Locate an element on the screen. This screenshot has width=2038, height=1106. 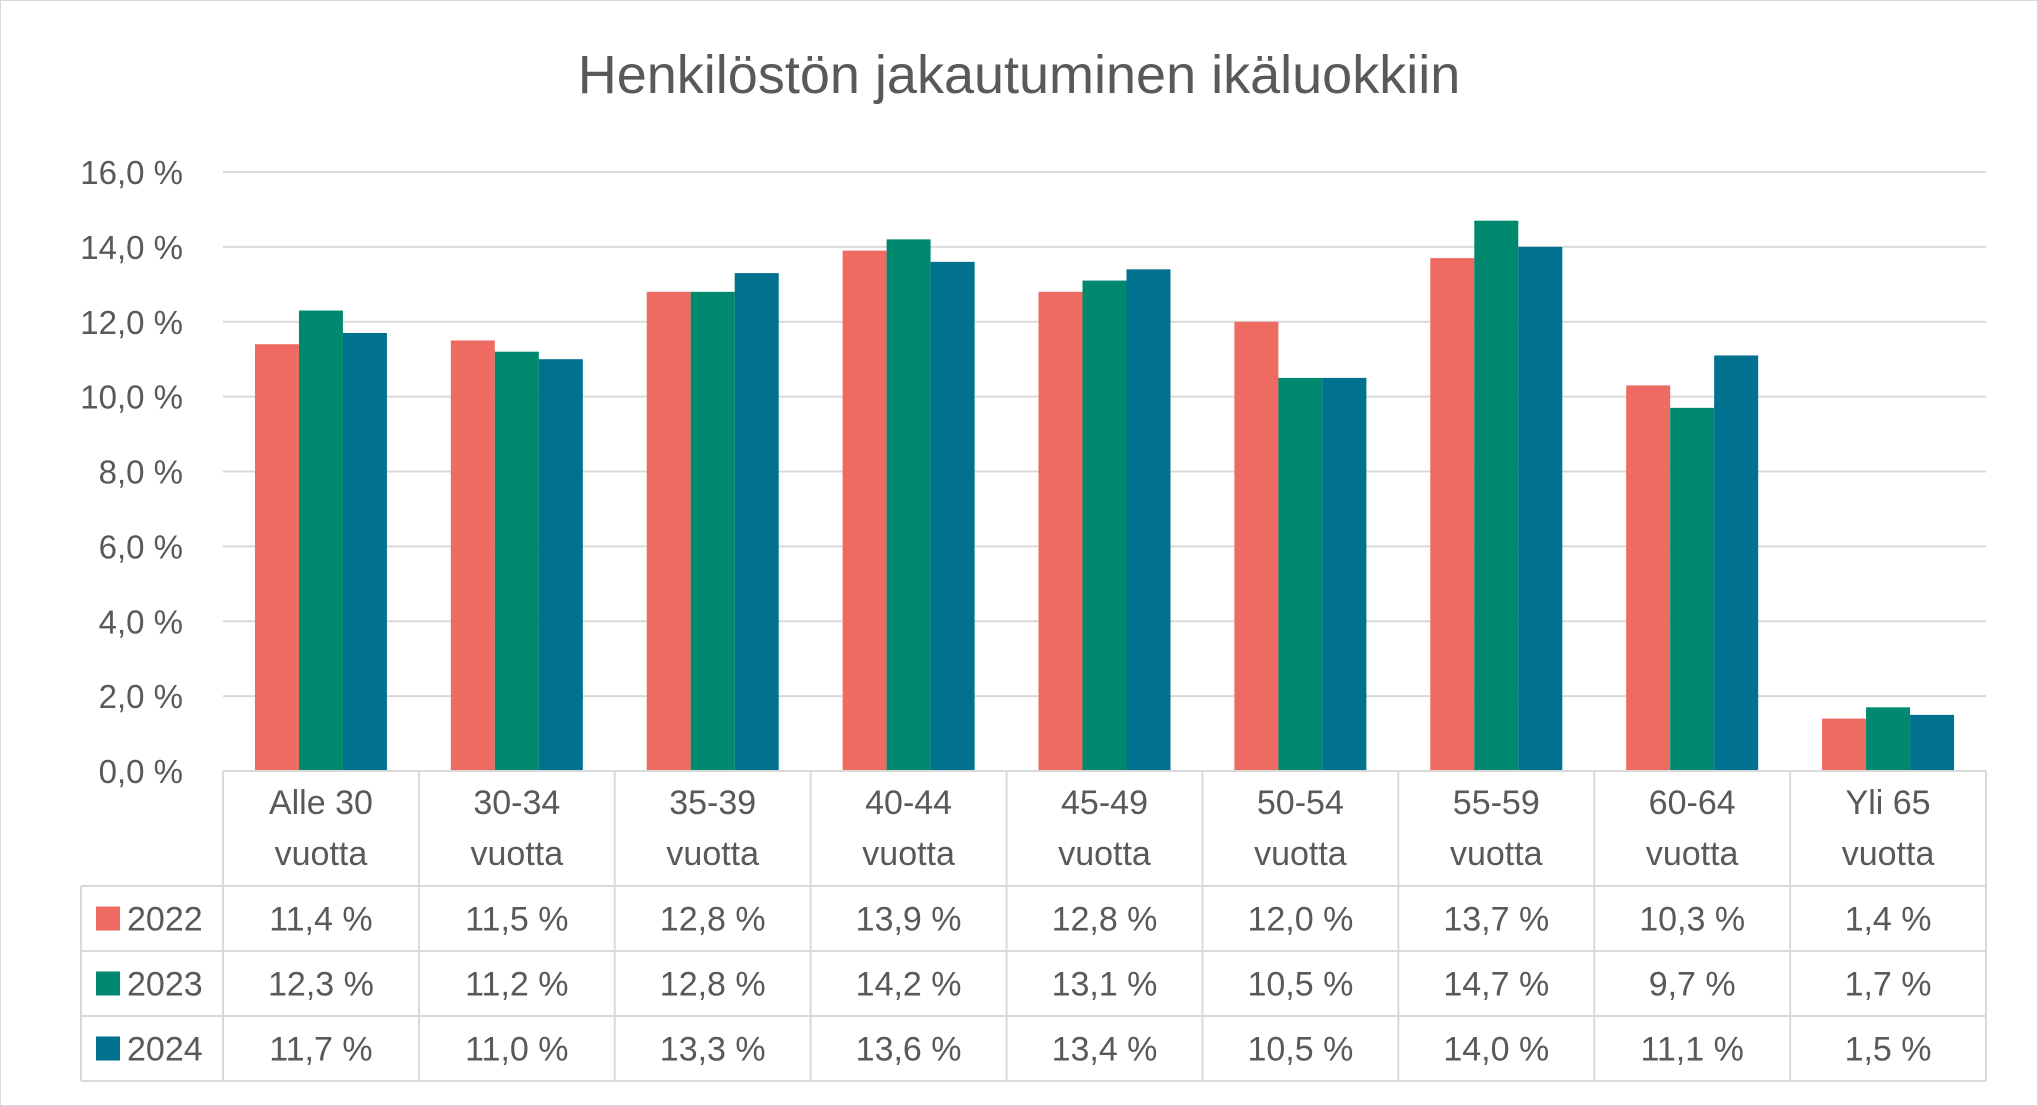
legend-label: 2024 is located at coordinates (165, 1050).